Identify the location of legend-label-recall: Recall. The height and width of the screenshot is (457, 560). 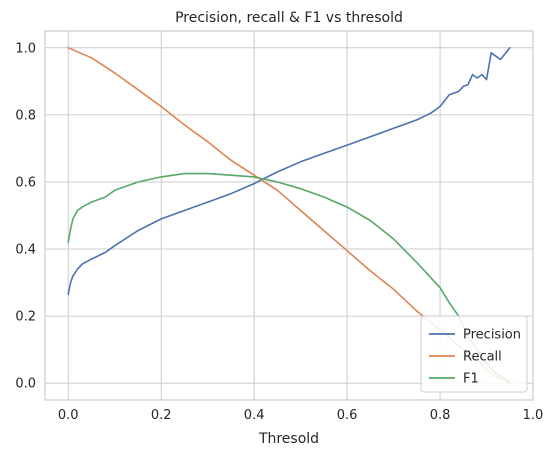
(482, 357).